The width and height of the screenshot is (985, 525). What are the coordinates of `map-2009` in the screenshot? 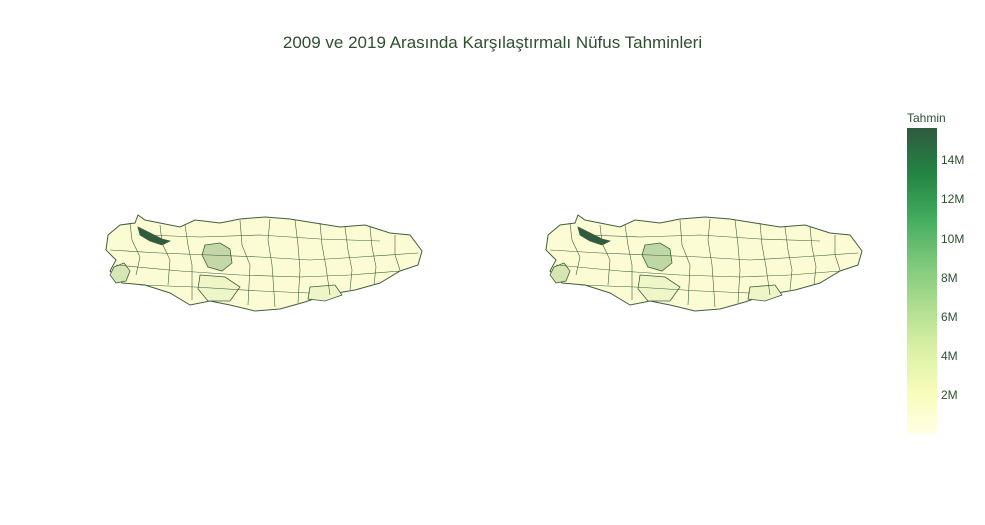 It's located at (265, 265).